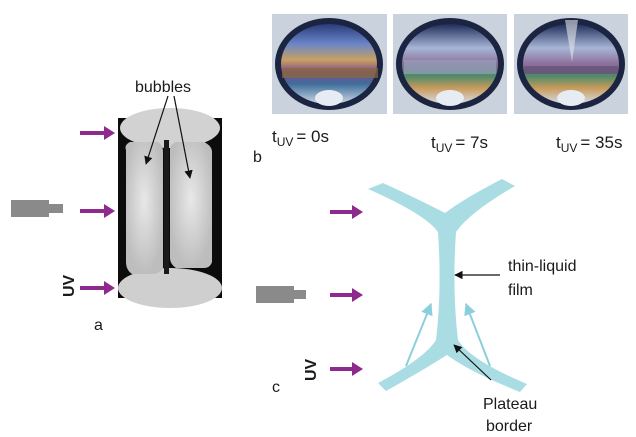 The image size is (636, 437). Describe the element at coordinates (98, 325) in the screenshot. I see `panel-letter-a: a` at that location.